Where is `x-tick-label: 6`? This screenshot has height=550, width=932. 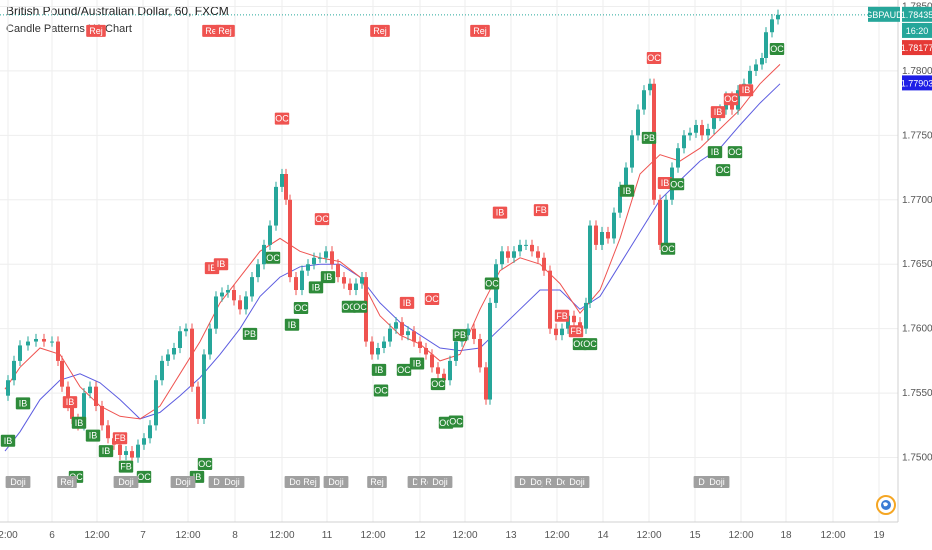
x-tick-label: 6 is located at coordinates (52, 535).